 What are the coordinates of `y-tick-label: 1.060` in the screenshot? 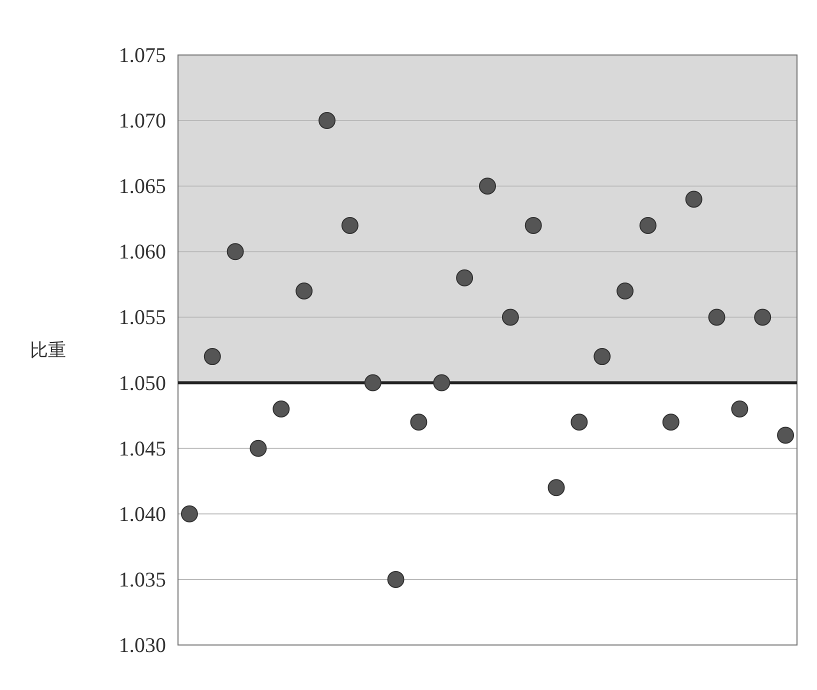 It's located at (142, 252).